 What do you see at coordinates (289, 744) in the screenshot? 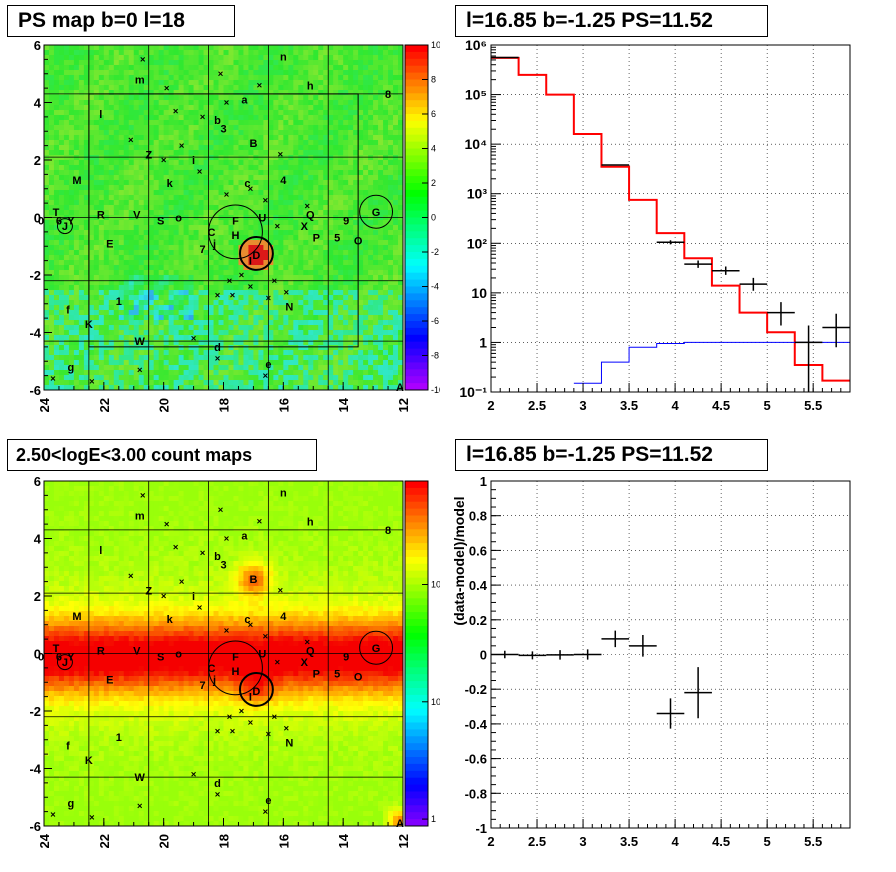
I see `source-label: N` at bounding box center [289, 744].